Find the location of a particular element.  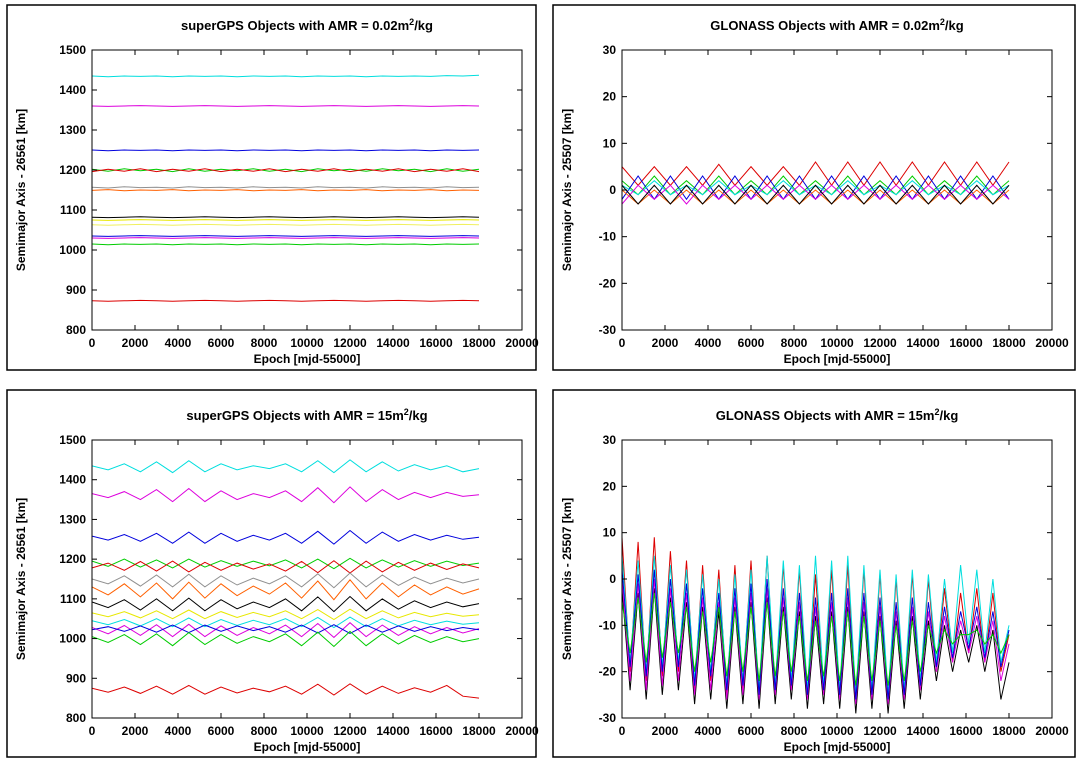

y-tick-label: -20 is located at coordinates (608, 283).